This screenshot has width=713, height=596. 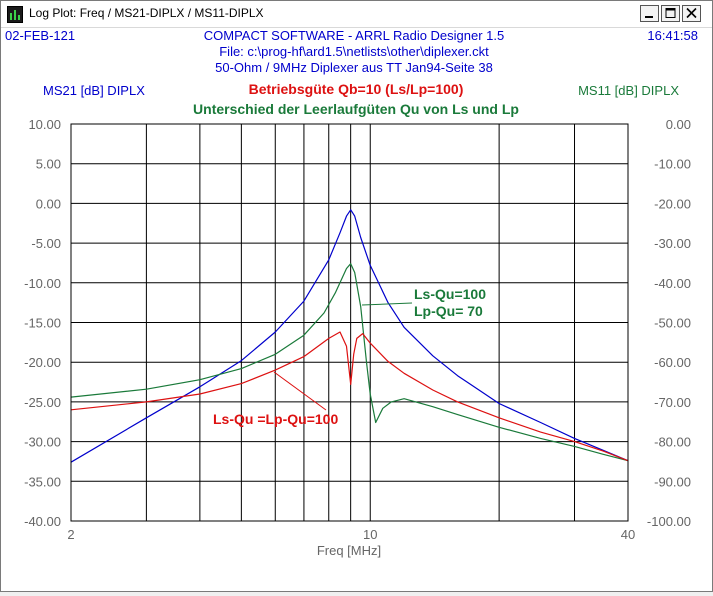 What do you see at coordinates (42, 323) in the screenshot?
I see `left-tick-label: -15.00` at bounding box center [42, 323].